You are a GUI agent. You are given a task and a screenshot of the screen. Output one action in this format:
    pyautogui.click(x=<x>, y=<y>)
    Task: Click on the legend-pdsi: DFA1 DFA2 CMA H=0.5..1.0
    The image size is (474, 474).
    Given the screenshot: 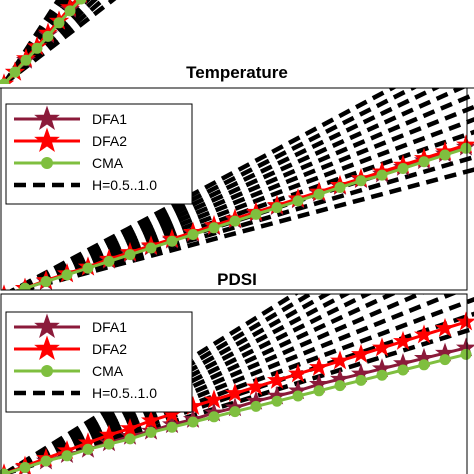 What is the action you would take?
    pyautogui.click(x=99, y=362)
    